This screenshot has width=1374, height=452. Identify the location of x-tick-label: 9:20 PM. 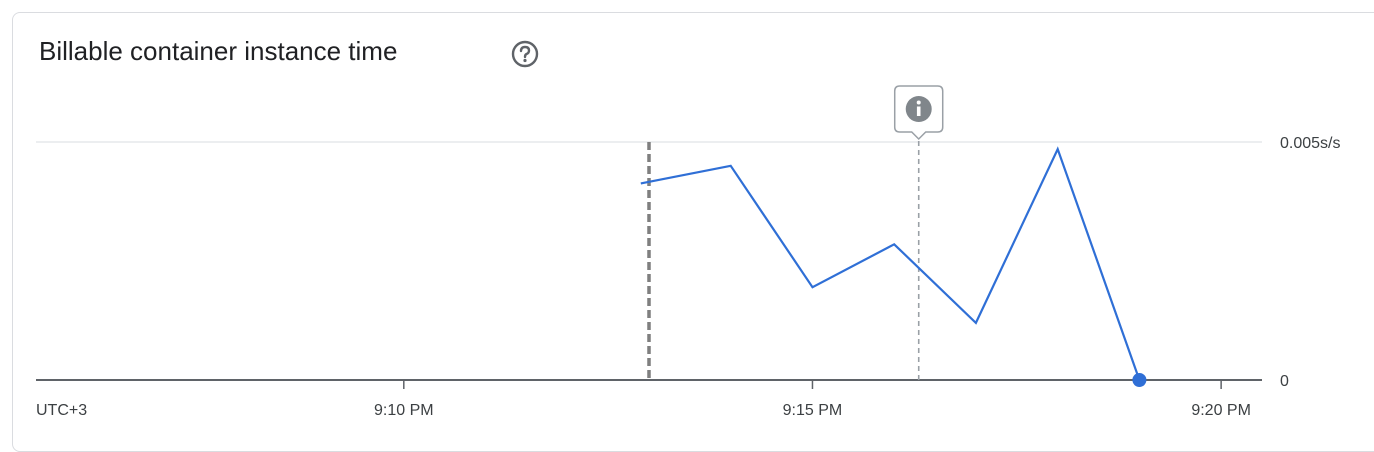
(1221, 410).